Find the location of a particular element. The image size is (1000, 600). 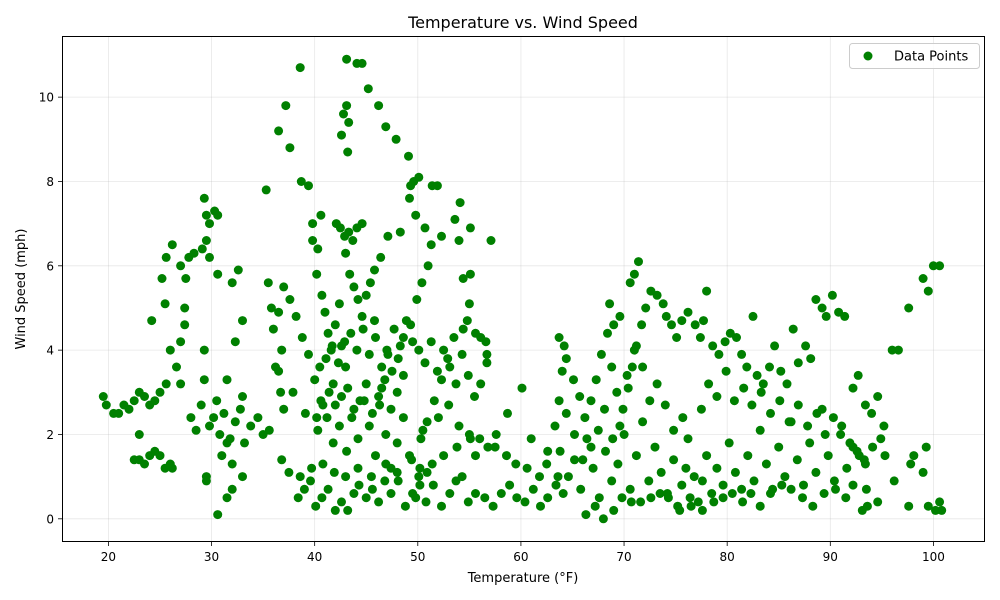

y-tick-label: 0 is located at coordinates (50, 519).